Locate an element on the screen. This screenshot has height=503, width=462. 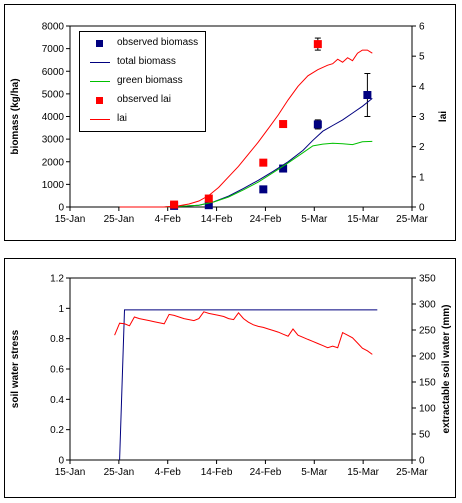
y-tick-label: 1.2 is located at coordinates (57, 279).